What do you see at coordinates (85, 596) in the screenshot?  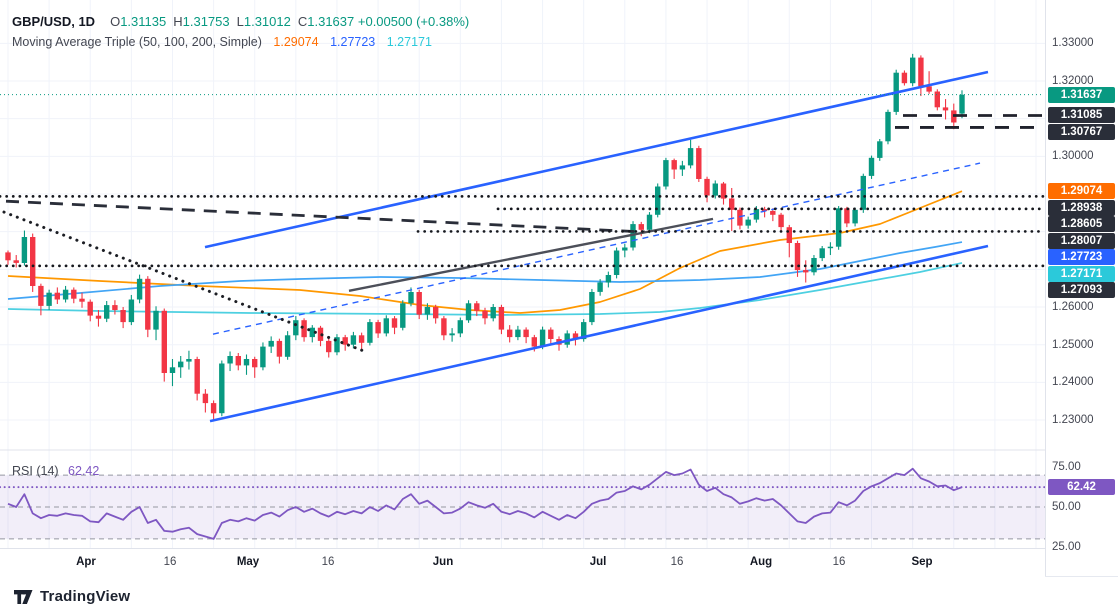 I see `tradingview-brand-text: TradingView` at bounding box center [85, 596].